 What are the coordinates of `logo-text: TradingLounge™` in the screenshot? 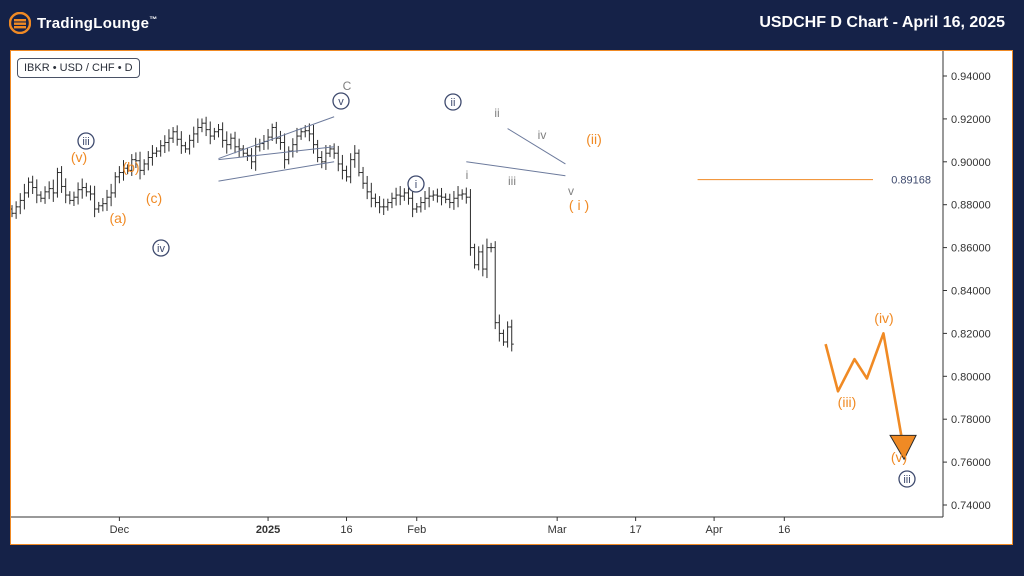 It's located at (97, 23).